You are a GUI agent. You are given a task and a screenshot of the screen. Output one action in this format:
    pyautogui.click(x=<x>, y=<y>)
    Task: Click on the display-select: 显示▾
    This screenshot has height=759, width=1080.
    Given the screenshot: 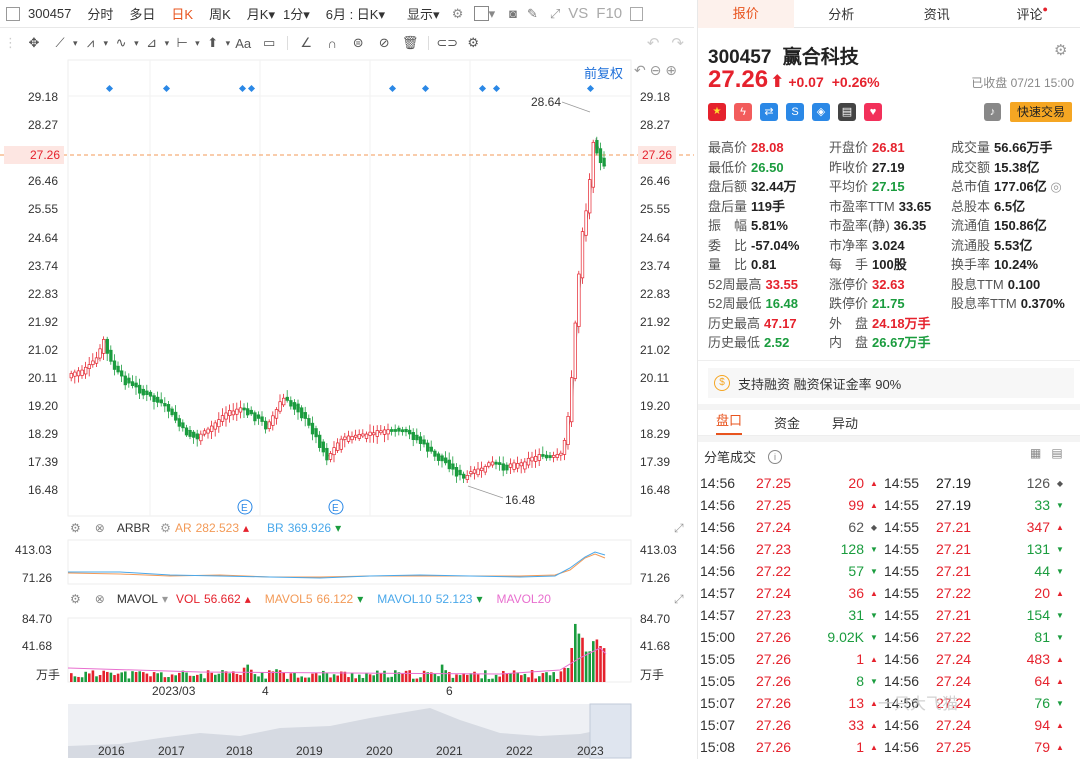 What is the action you would take?
    pyautogui.click(x=423, y=14)
    